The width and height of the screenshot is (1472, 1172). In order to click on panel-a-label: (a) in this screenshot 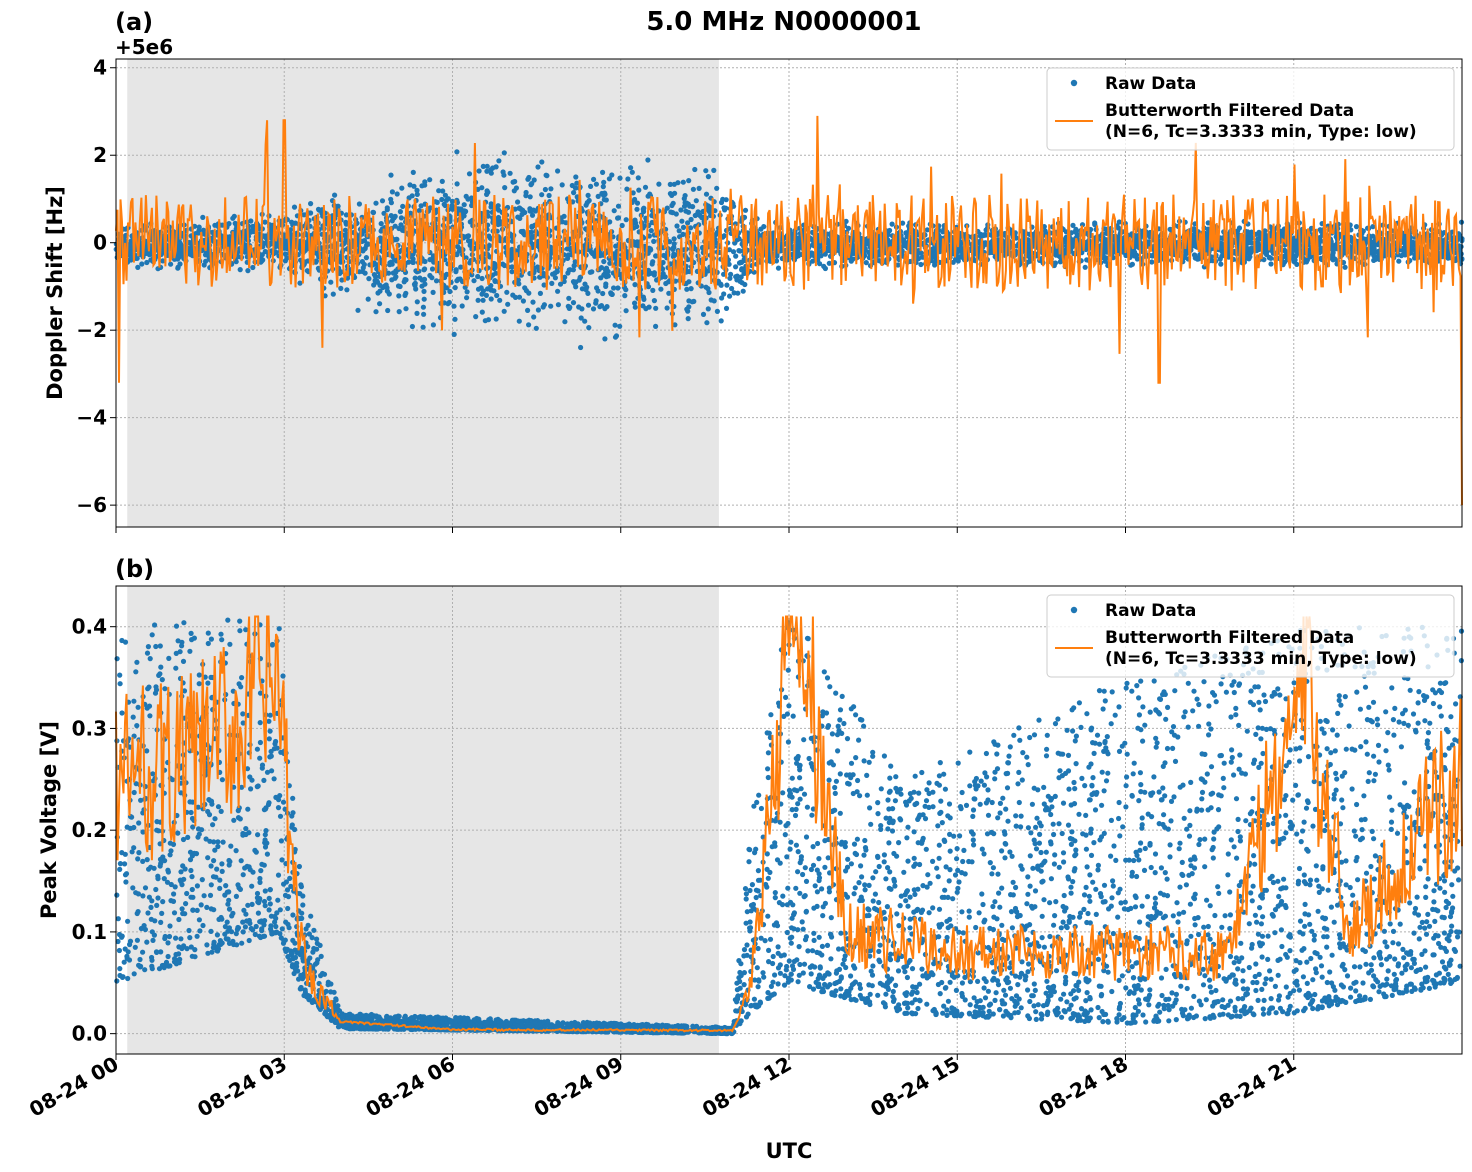, I will do `click(134, 22)`.